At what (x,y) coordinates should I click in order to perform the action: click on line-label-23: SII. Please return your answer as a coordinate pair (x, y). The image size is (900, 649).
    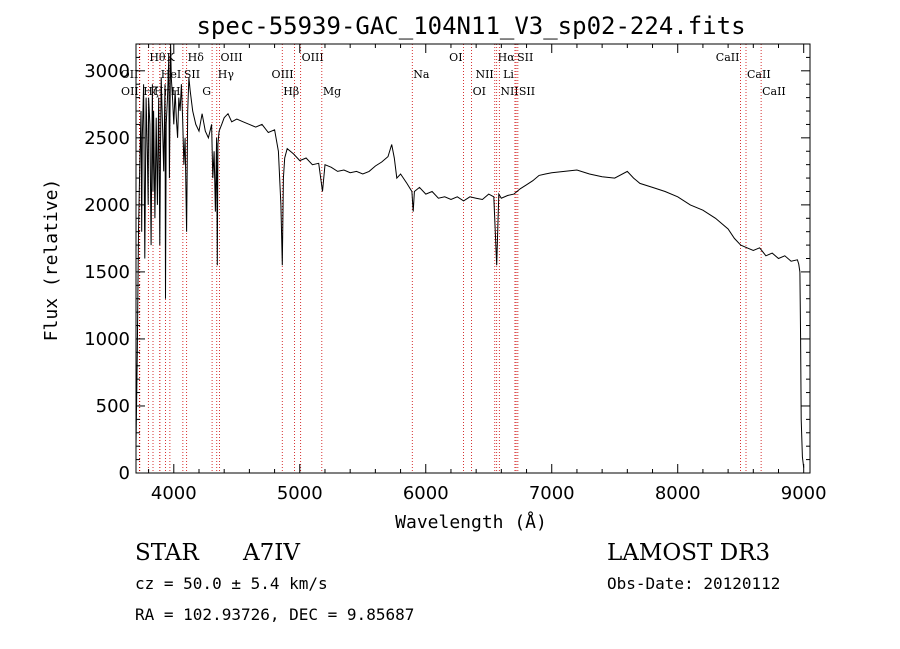
    Looking at the image, I should click on (525, 57).